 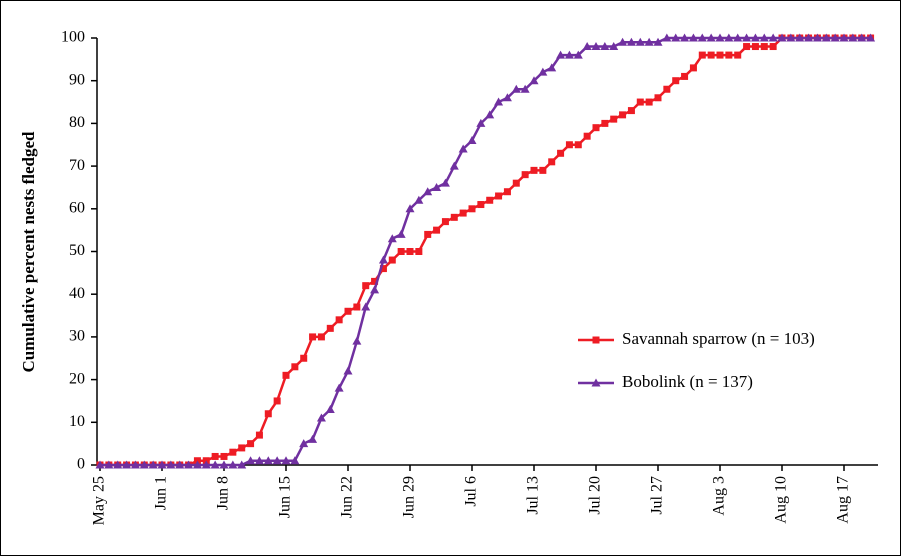 What do you see at coordinates (77, 293) in the screenshot?
I see `y-tick-label: 40` at bounding box center [77, 293].